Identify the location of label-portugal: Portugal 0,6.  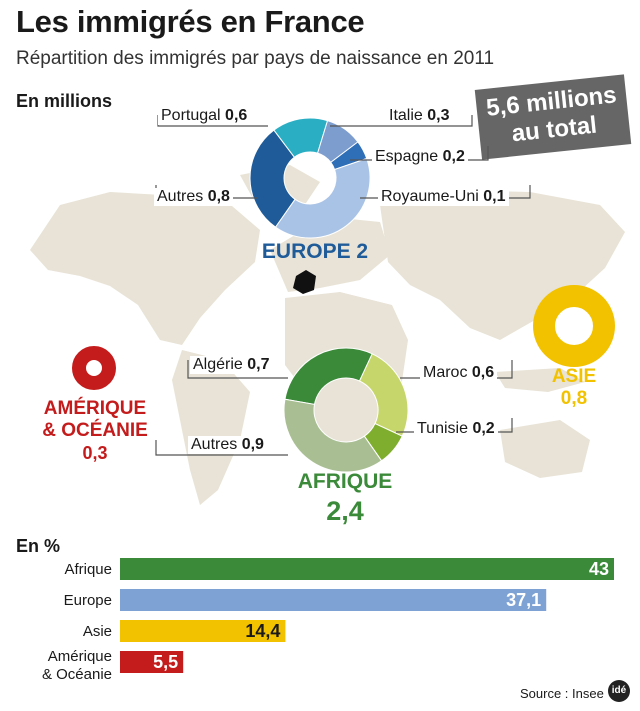
(204, 116).